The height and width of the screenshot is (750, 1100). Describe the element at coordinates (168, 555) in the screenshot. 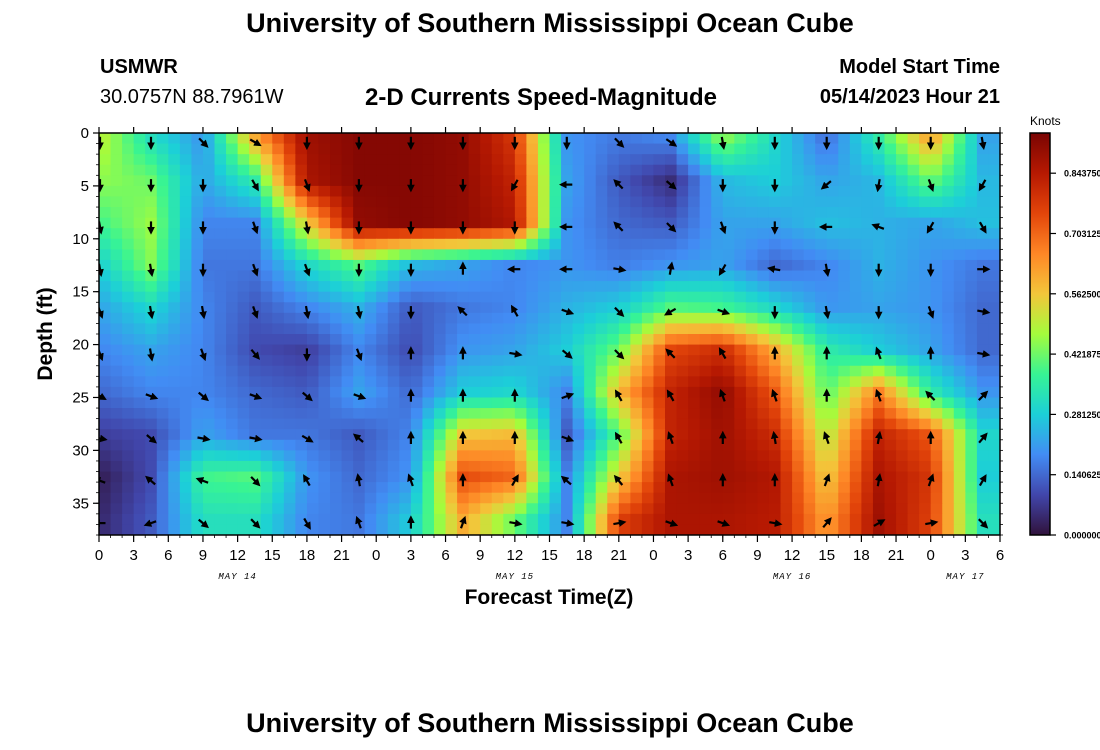

I see `x-tick-label: 6` at that location.